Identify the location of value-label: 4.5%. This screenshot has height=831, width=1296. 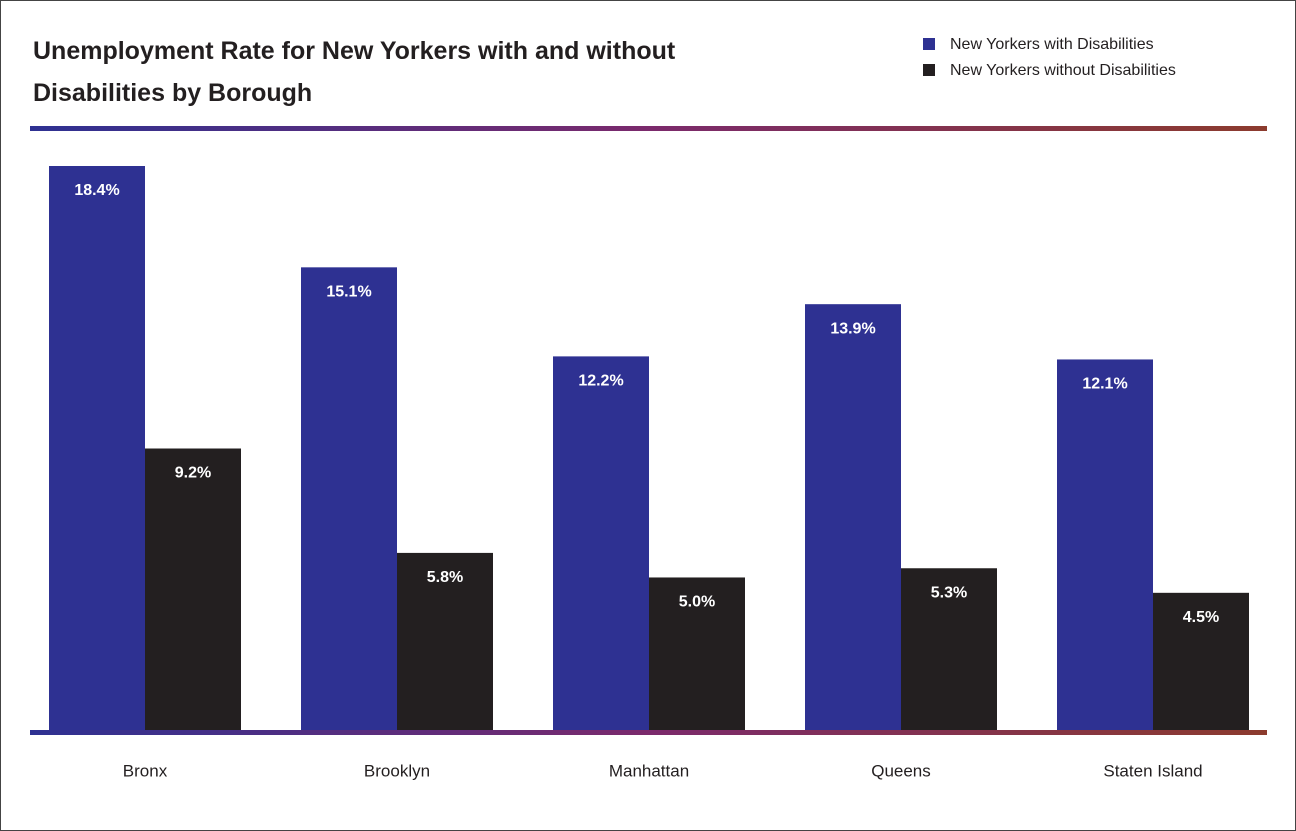
(1201, 617).